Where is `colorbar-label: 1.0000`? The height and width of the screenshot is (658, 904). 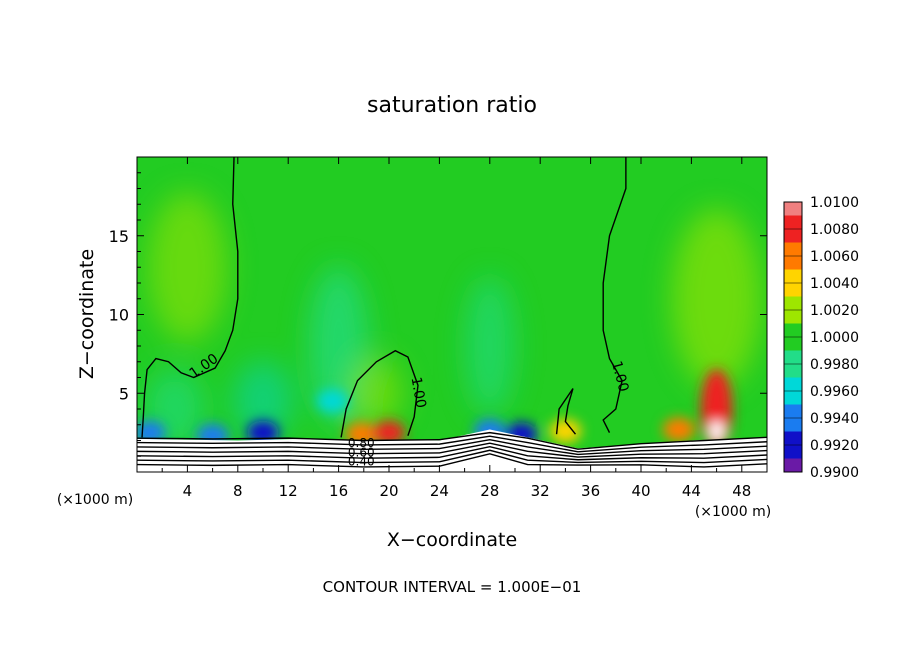
colorbar-label: 1.0000 is located at coordinates (834, 338).